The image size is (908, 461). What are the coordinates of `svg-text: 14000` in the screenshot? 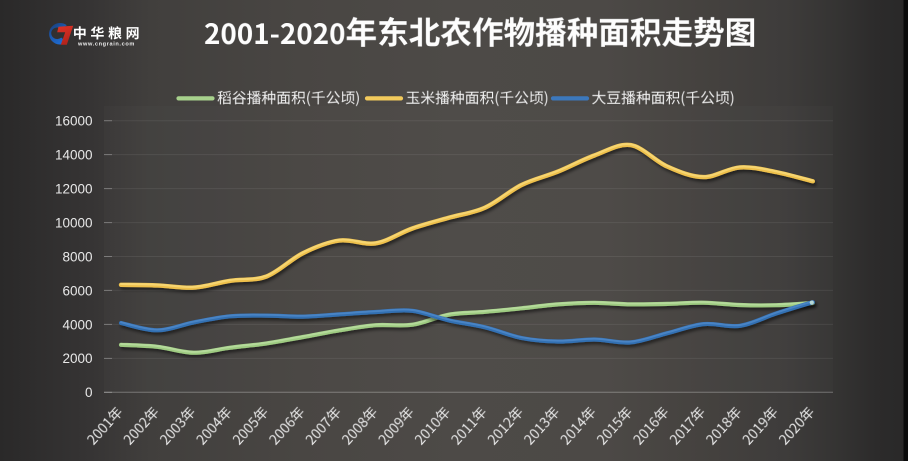 It's located at (74, 155).